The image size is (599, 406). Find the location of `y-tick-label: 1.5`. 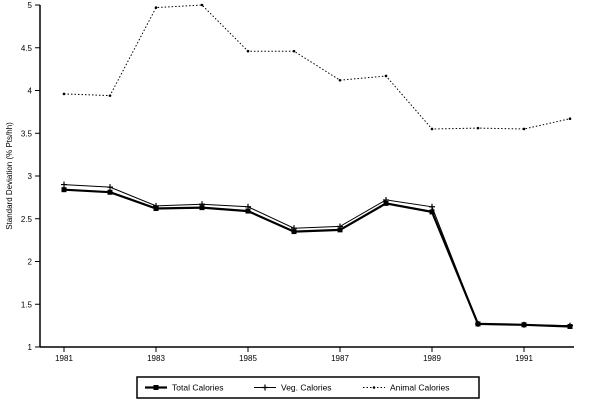

y-tick-label: 1.5 is located at coordinates (27, 304).